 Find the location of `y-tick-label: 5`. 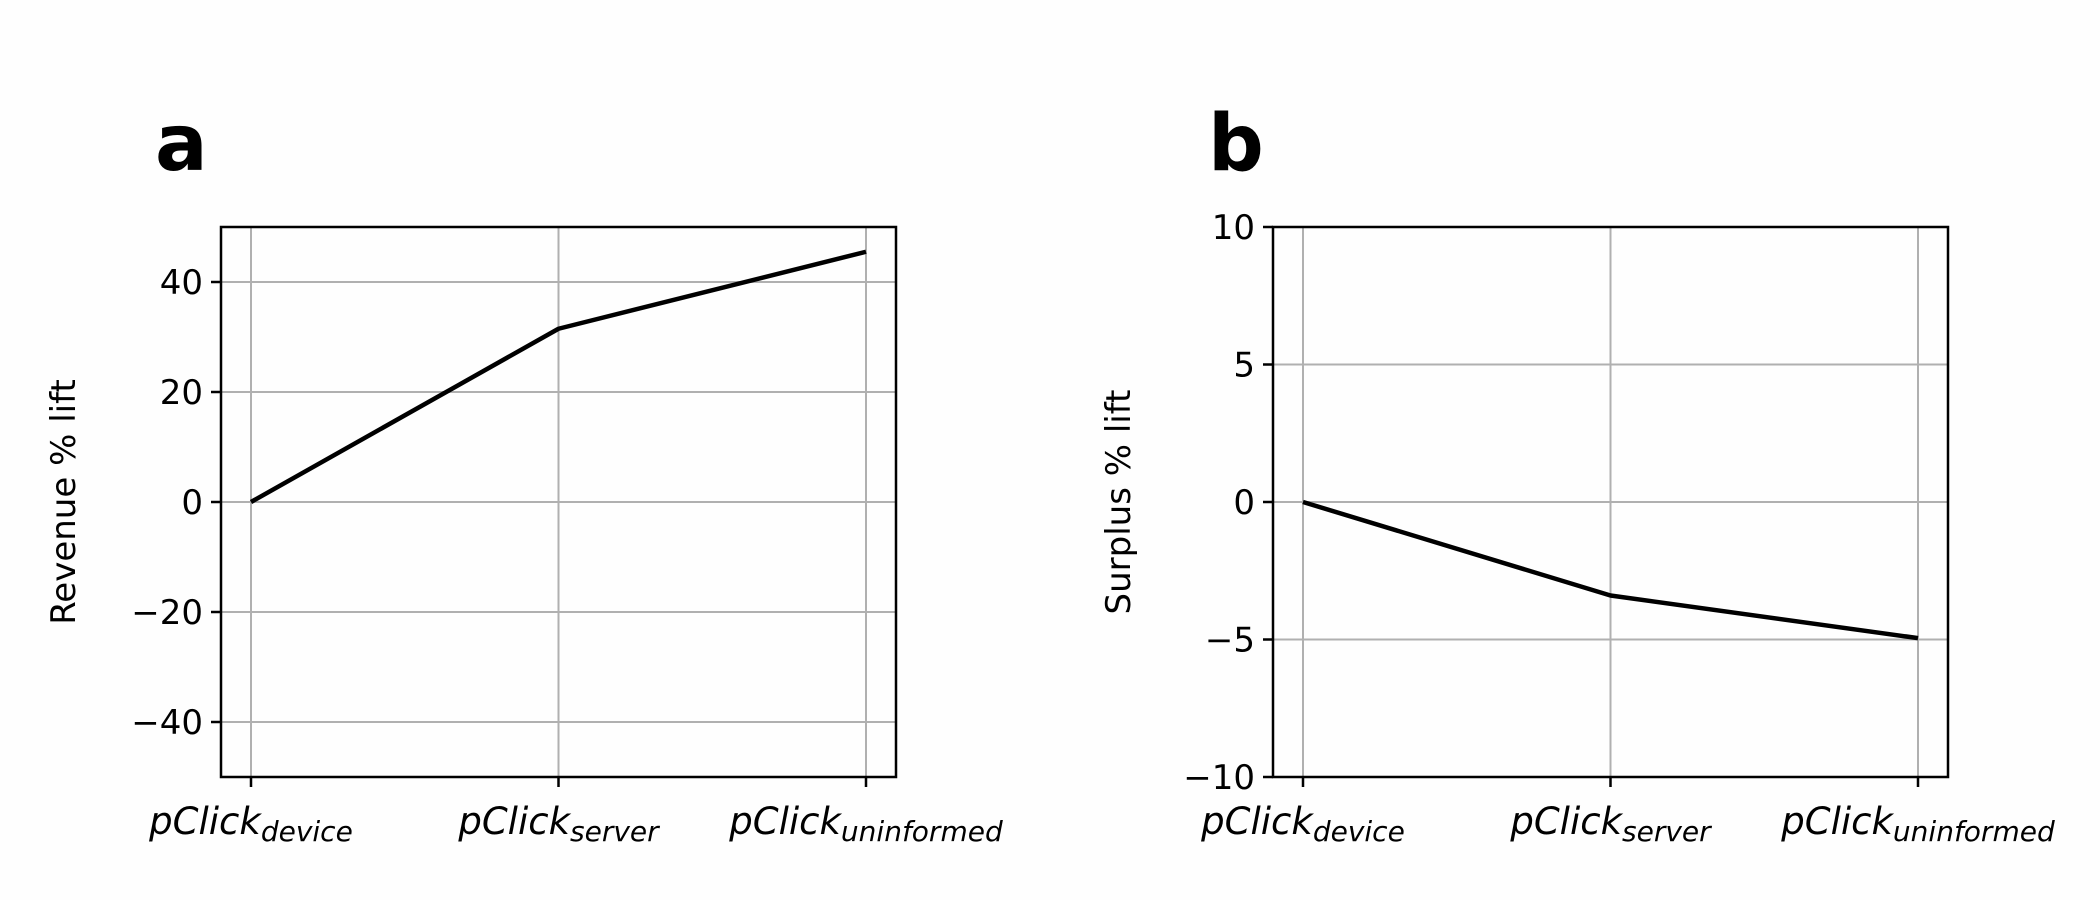

y-tick-label: 5 is located at coordinates (1244, 366).